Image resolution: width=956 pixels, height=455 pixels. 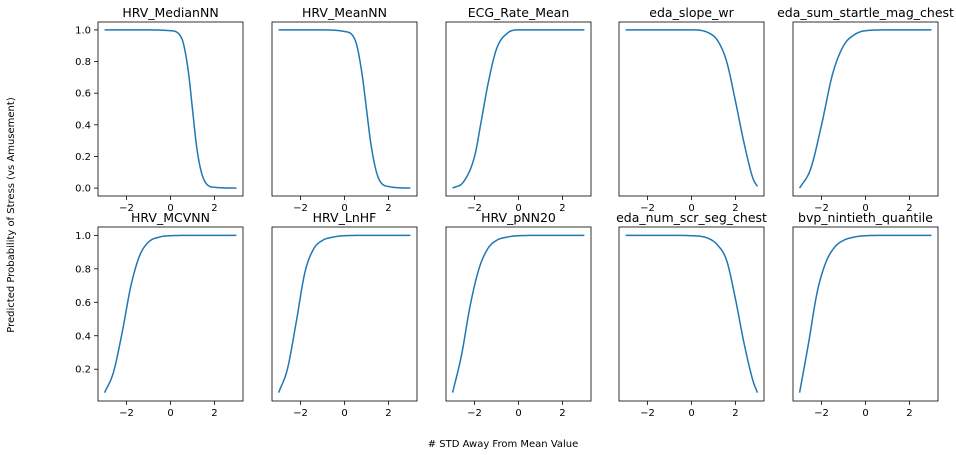 I want to click on subplot: HRV_MedianNN −2 0 2 0.0 0.2 0.4 0.6 0.8 1.0, so click(x=159, y=109).